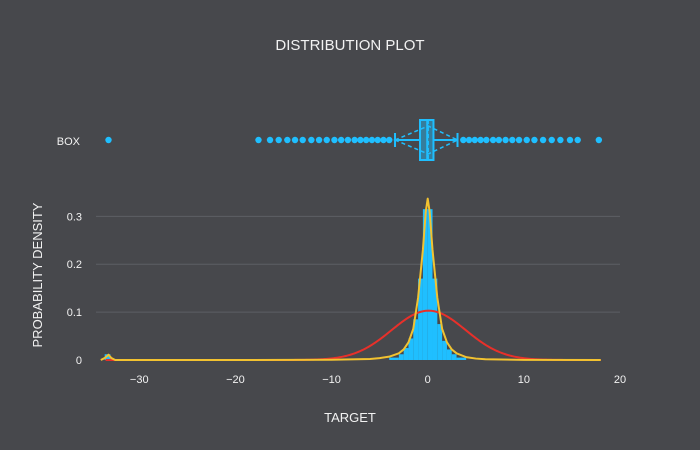 This screenshot has height=450, width=700. What do you see at coordinates (331, 380) in the screenshot?
I see `x-tick-label: −10` at bounding box center [331, 380].